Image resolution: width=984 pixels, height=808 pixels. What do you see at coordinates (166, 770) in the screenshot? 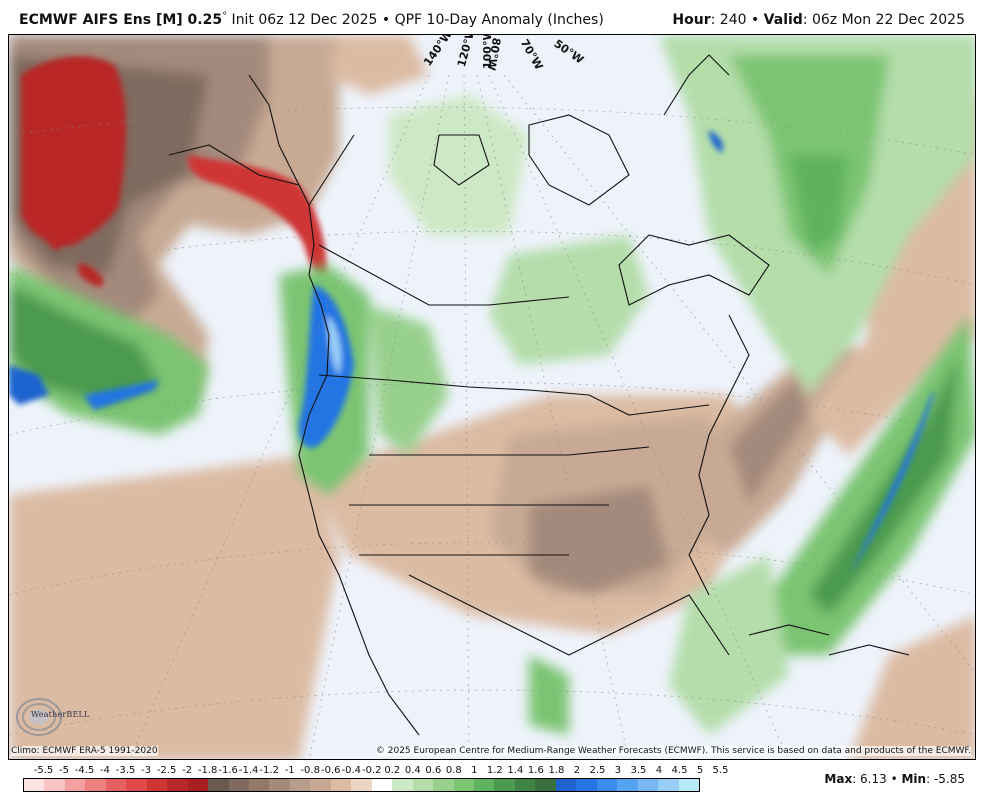
I see `colorbar-tick-label: -2.5` at bounding box center [166, 770].